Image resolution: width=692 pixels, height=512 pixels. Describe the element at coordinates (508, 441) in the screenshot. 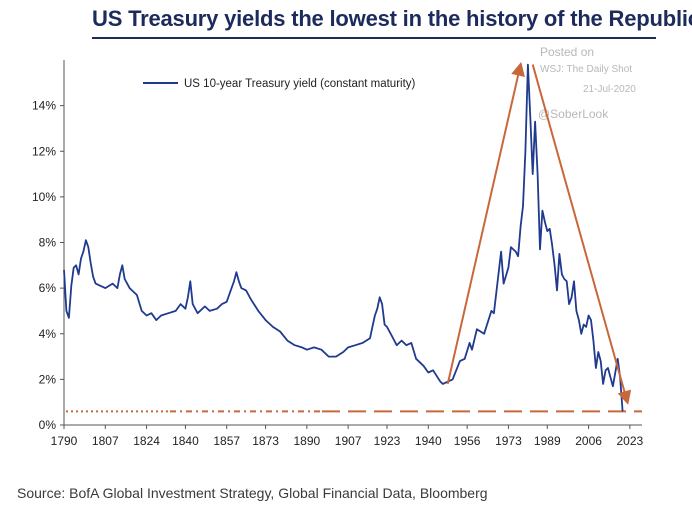

I see `x-tick-label: 1973` at that location.